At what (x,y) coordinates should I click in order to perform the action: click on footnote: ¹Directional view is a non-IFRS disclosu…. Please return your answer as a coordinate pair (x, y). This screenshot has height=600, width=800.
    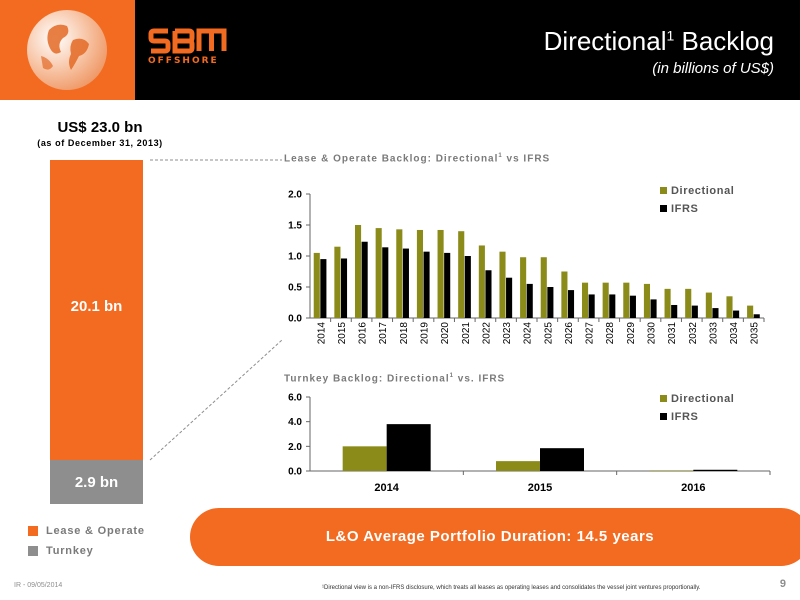
    Looking at the image, I should click on (511, 588).